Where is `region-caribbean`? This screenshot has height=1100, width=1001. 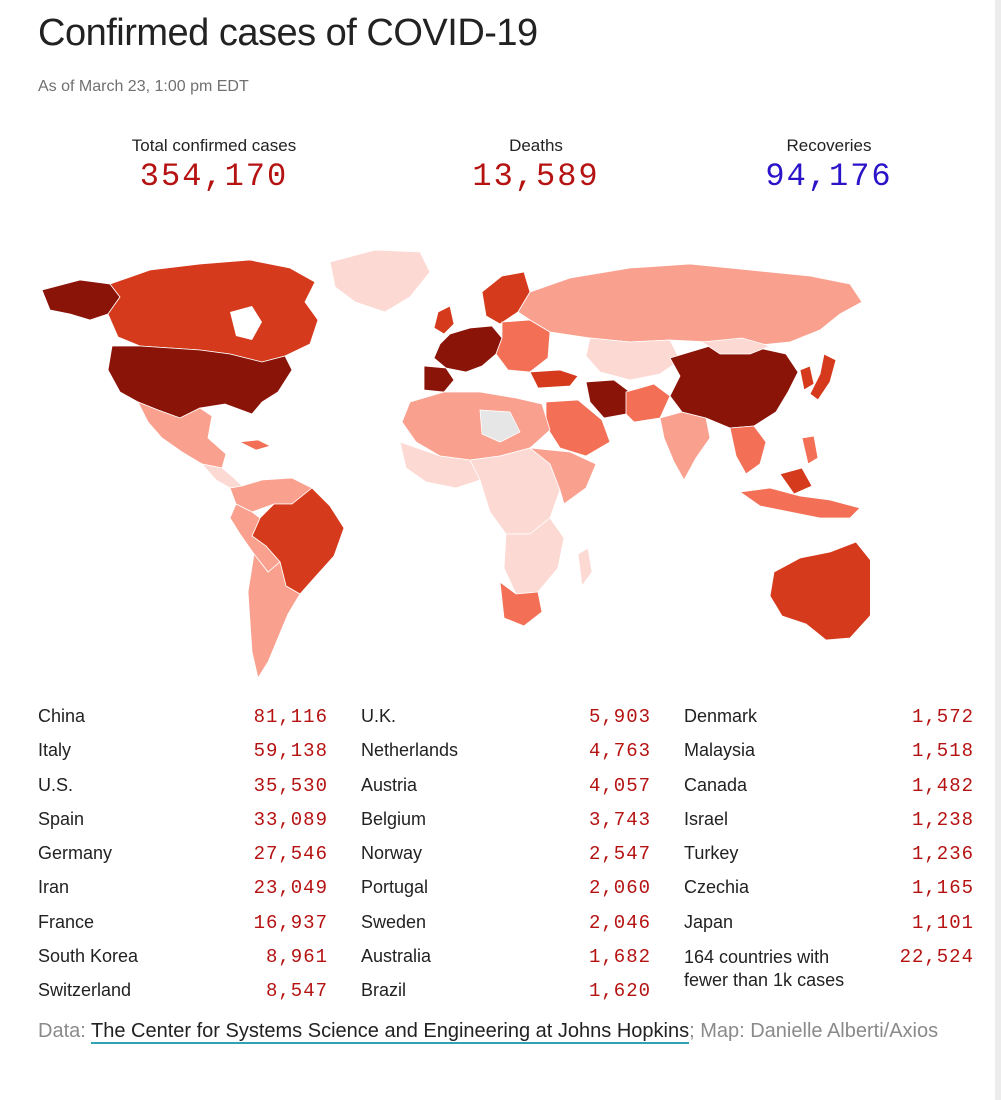
region-caribbean is located at coordinates (254, 445).